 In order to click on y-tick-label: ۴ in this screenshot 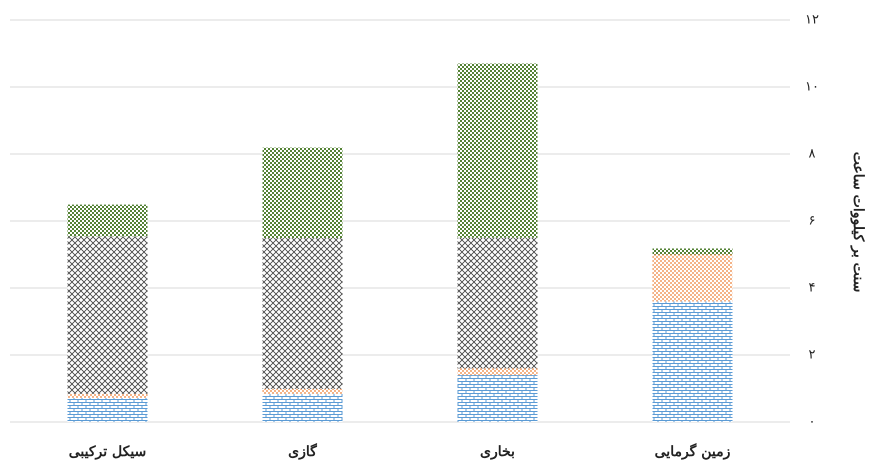, I will do `click(812, 288)`.